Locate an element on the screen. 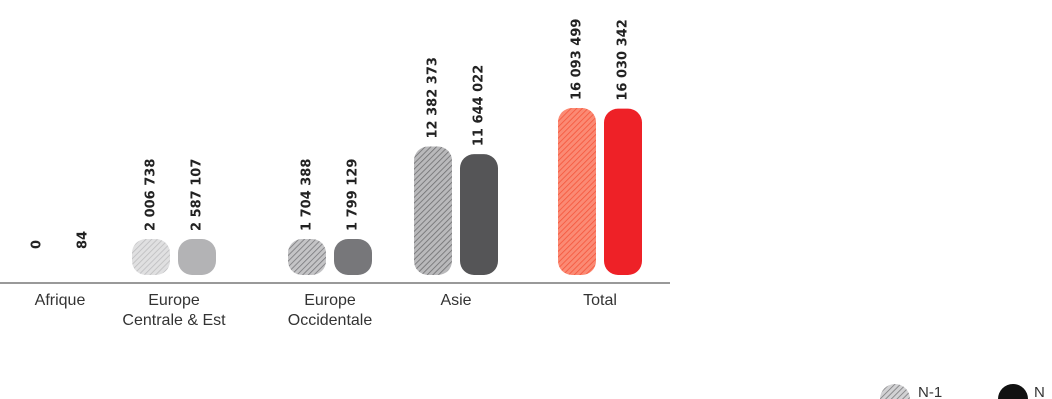 The image size is (1052, 399). value-label-n-2: 1 799 129 is located at coordinates (353, 195).